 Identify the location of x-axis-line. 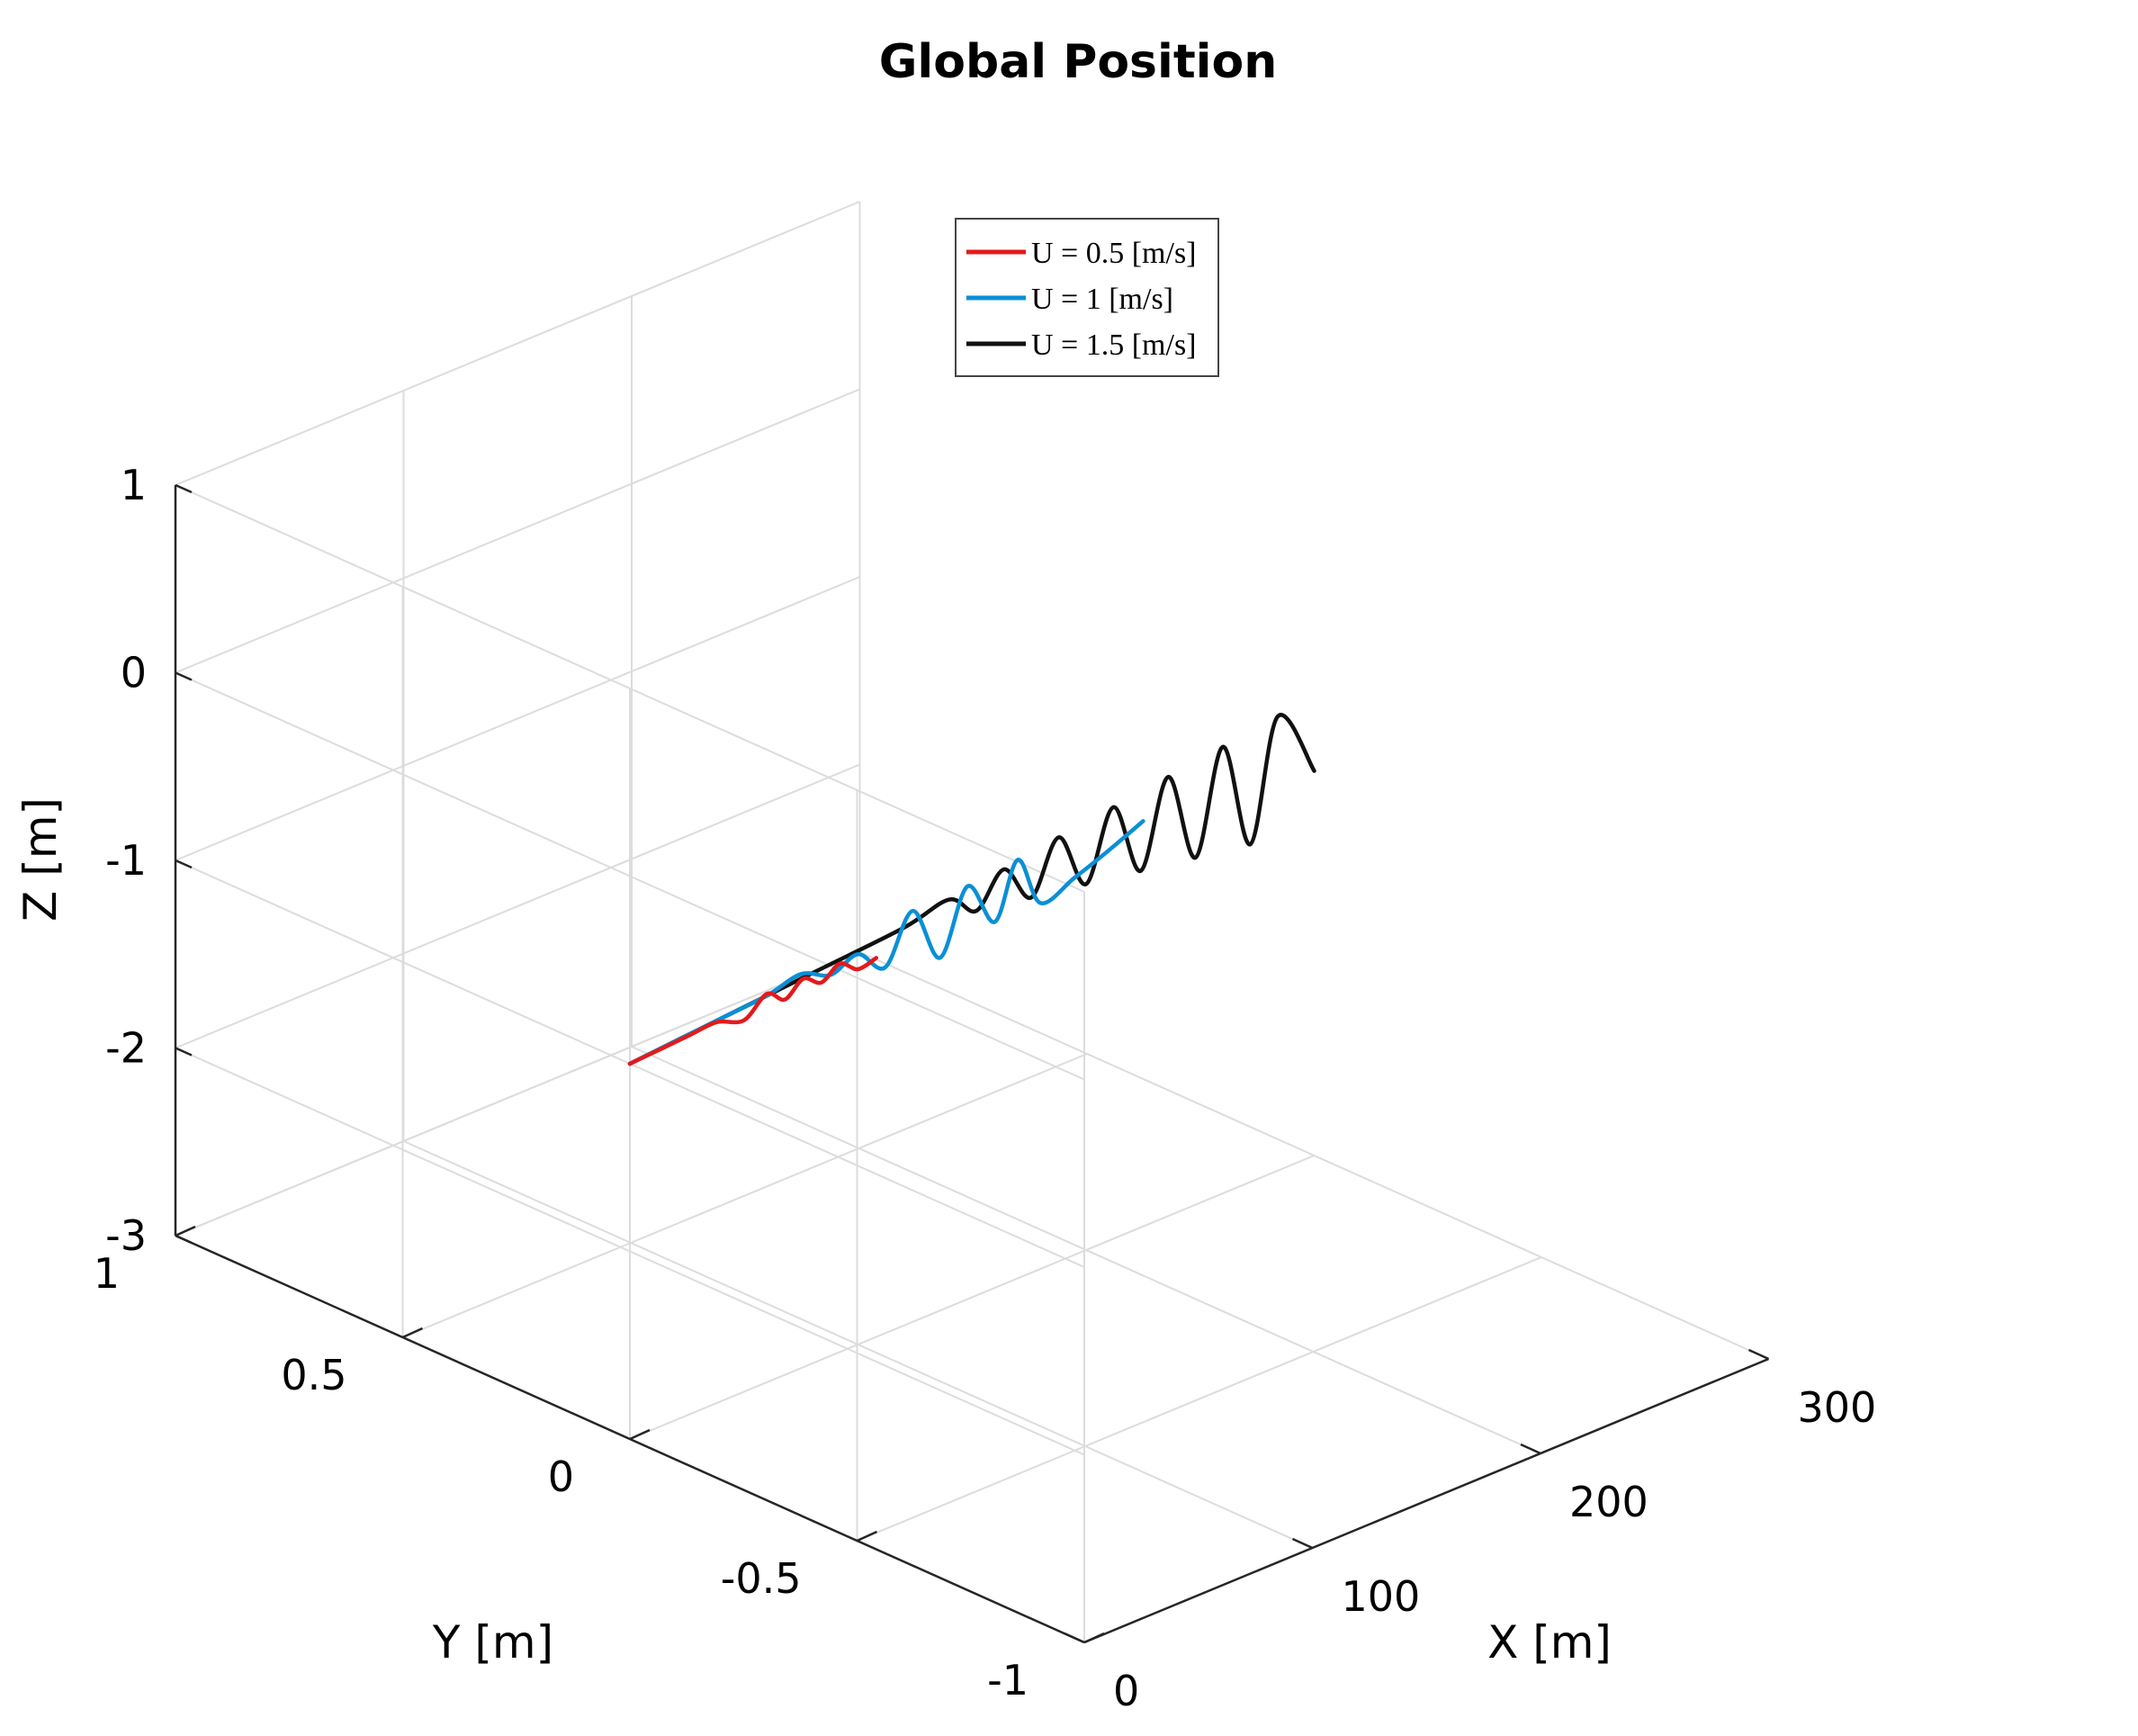
(1426, 1500).